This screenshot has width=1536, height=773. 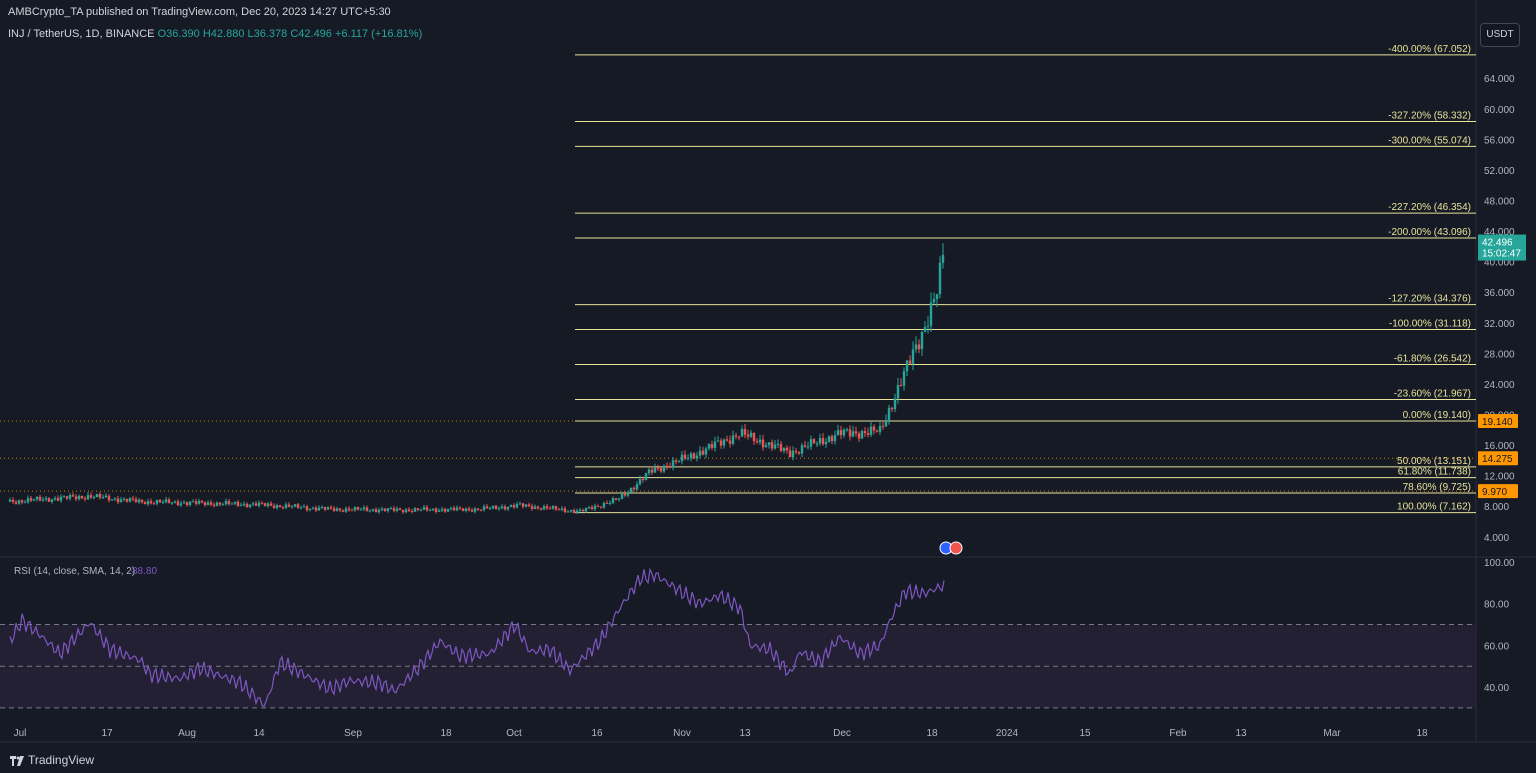 What do you see at coordinates (178, 34) in the screenshot?
I see `open-value: O36.390` at bounding box center [178, 34].